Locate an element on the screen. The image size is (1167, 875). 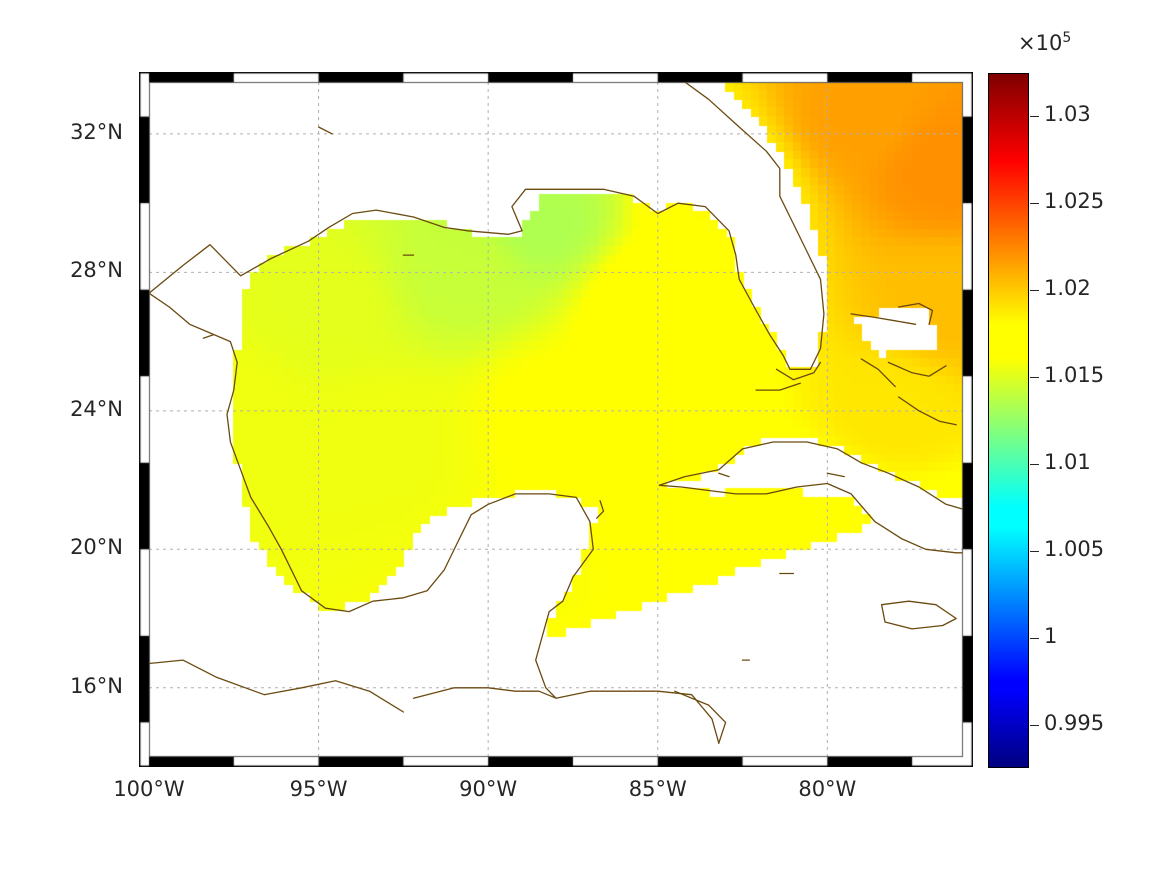
latitude-tick-label: 32°N is located at coordinates (96, 131).